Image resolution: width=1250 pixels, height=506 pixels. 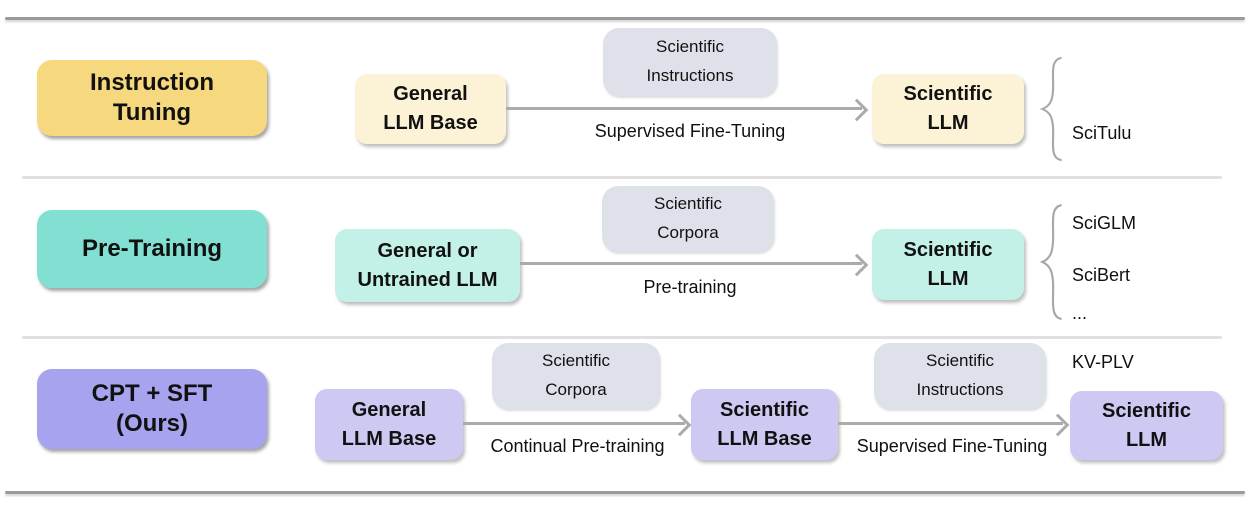 I want to click on row1-arrowhead-icon, so click(x=857, y=110).